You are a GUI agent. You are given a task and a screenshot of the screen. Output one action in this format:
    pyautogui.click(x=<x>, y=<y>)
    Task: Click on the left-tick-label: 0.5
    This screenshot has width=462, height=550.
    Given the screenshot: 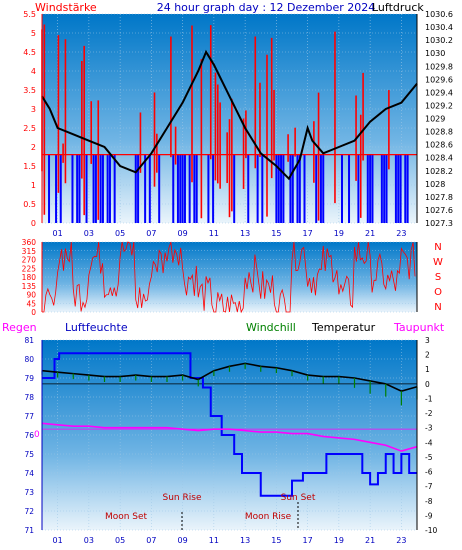 What is the action you would take?
    pyautogui.click(x=29, y=204)
    